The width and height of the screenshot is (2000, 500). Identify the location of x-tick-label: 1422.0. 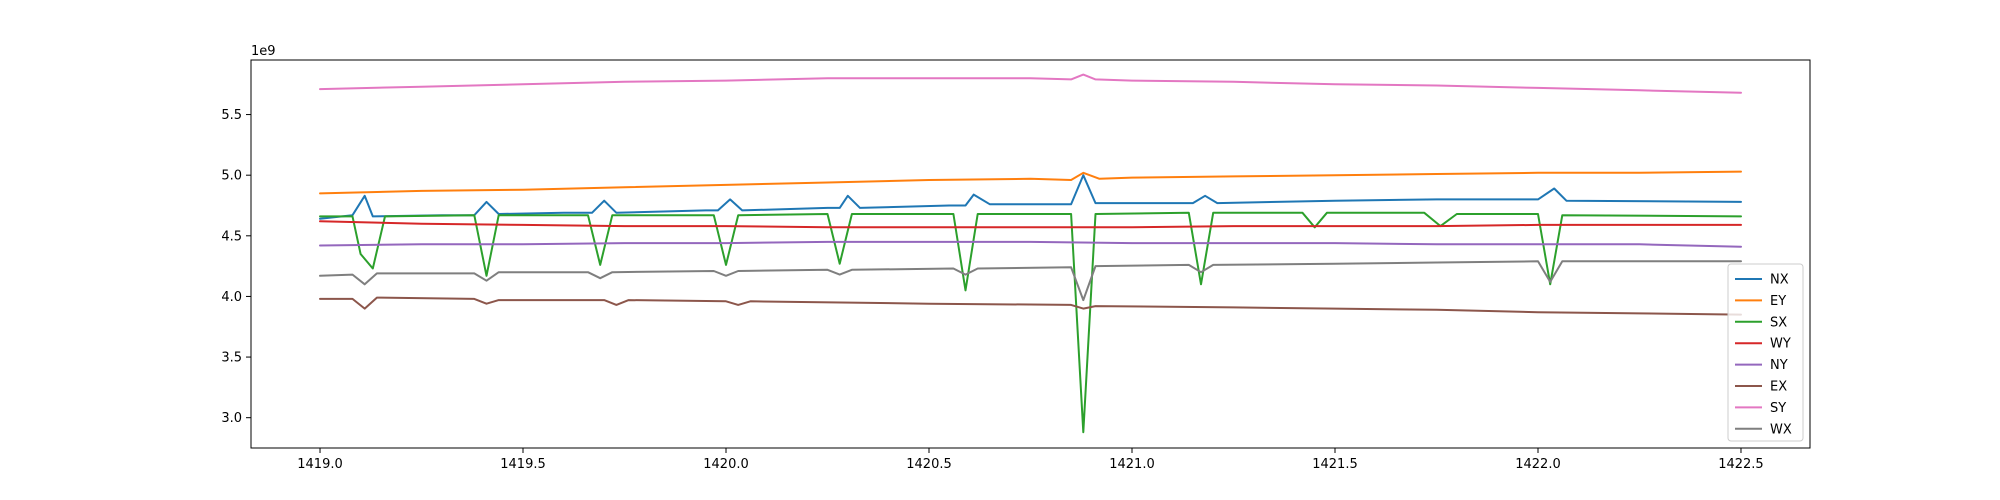
(1538, 464).